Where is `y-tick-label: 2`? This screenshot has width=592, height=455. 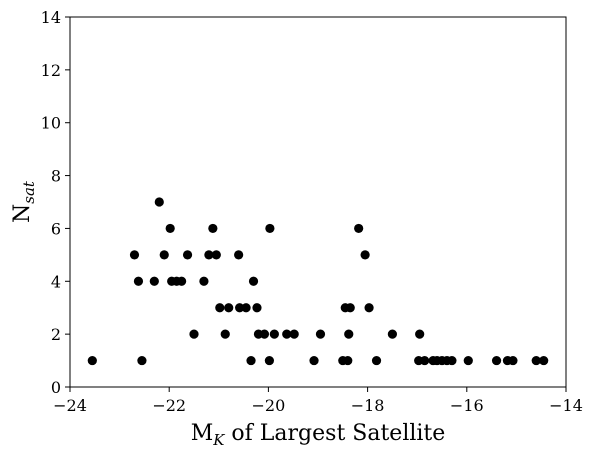
y-tick-label: 2 is located at coordinates (56, 334).